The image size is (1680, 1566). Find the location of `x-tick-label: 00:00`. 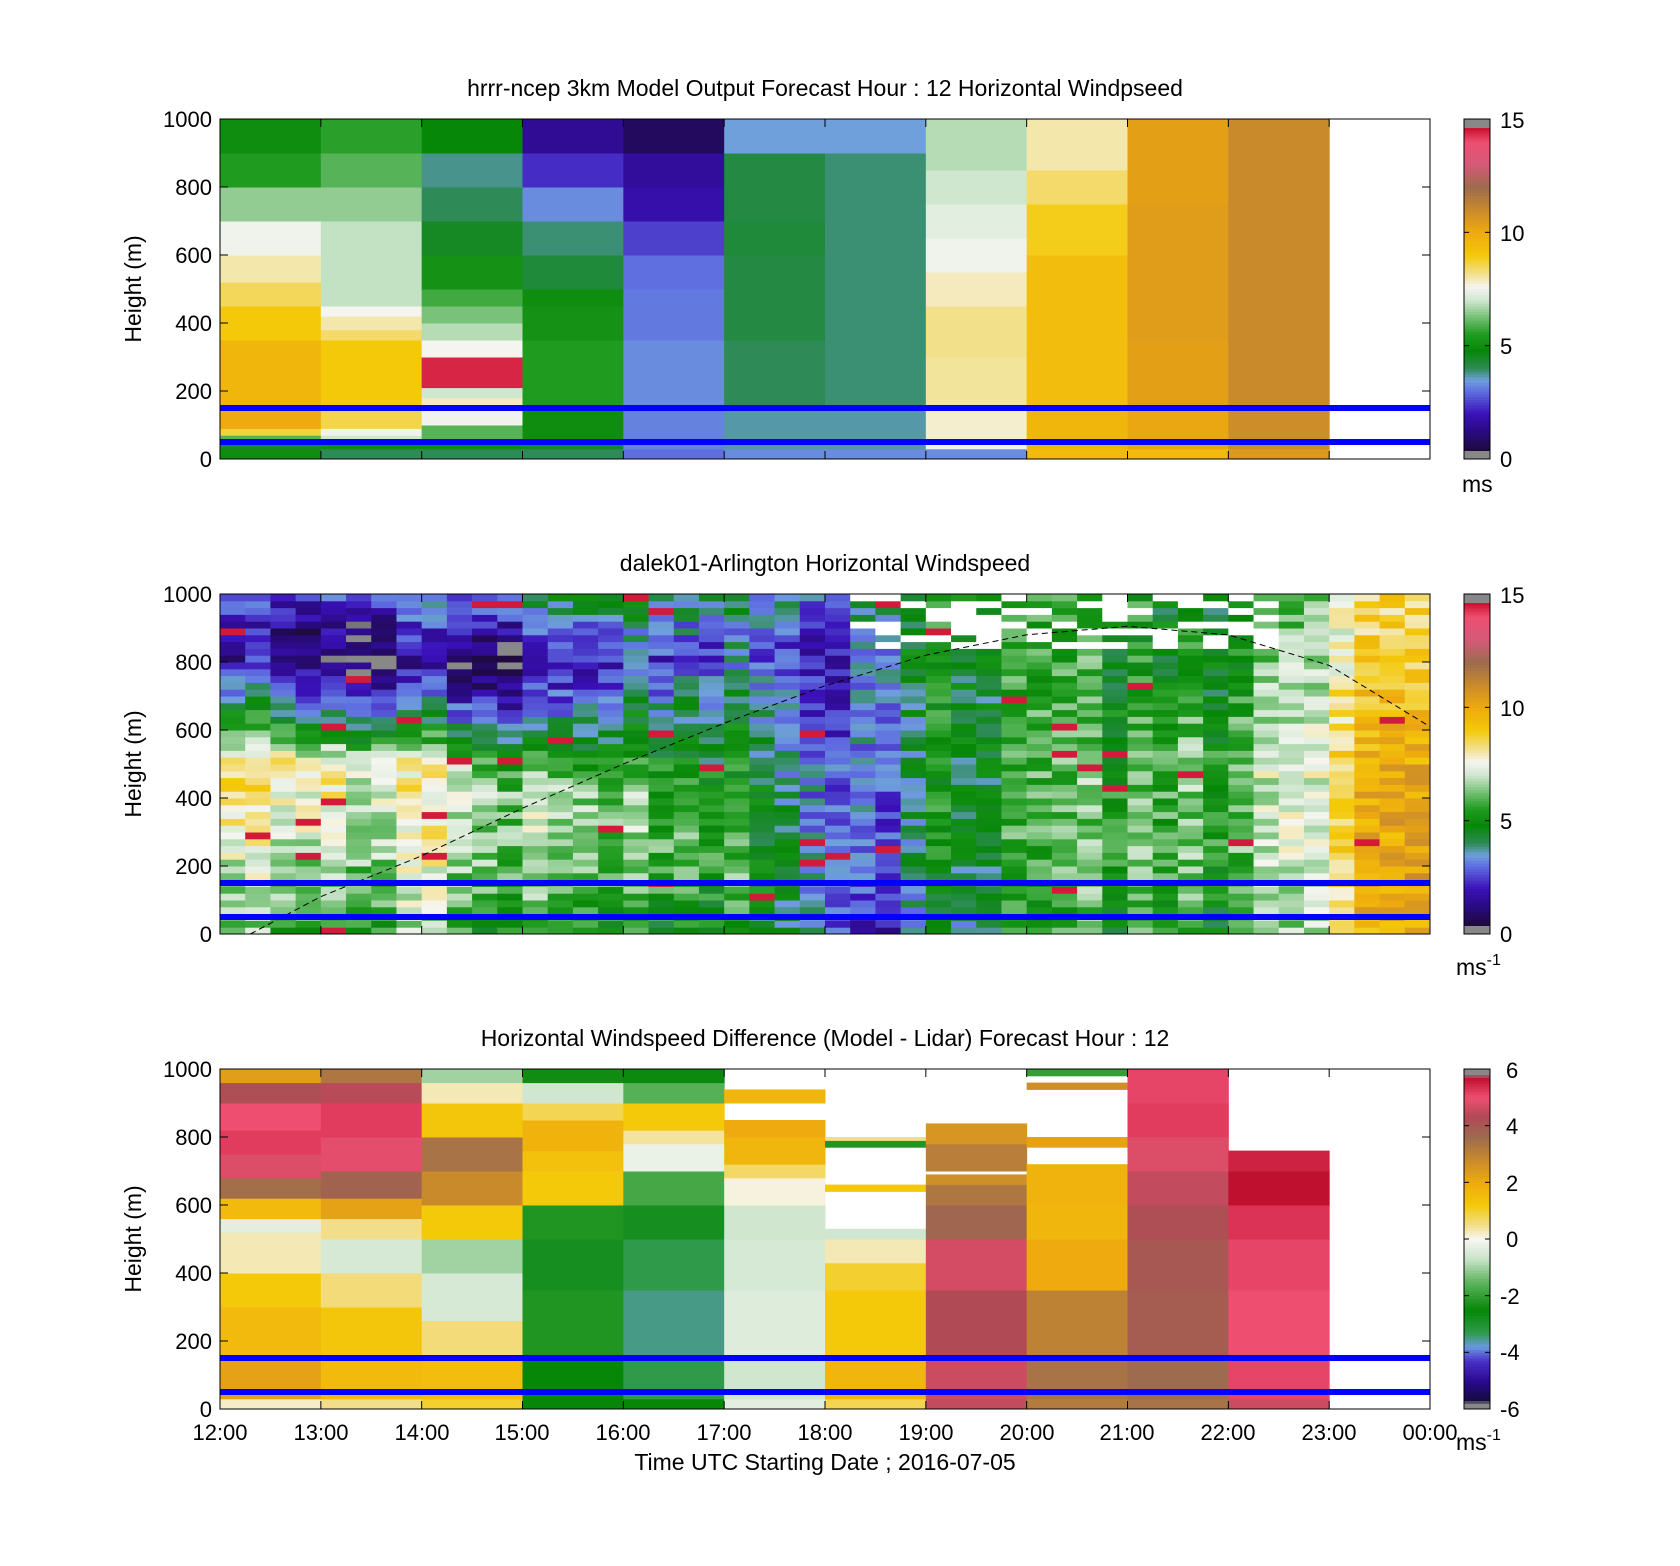

x-tick-label: 00:00 is located at coordinates (1429, 1432).